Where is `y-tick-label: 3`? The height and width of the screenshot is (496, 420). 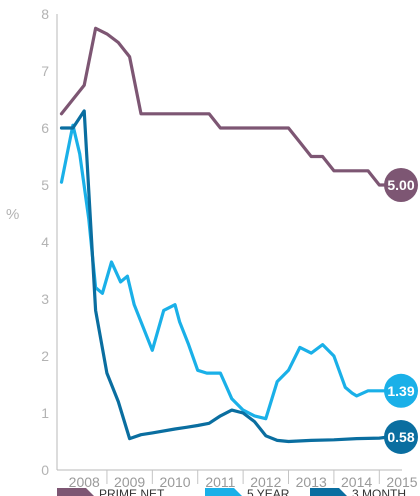 y-tick-label: 3 is located at coordinates (45, 299).